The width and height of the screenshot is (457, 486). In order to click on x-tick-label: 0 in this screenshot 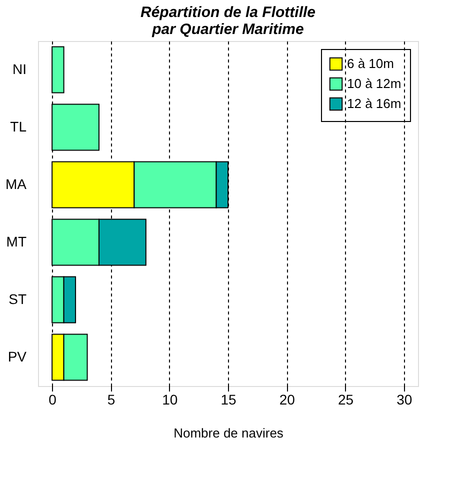, I will do `click(52, 400)`.